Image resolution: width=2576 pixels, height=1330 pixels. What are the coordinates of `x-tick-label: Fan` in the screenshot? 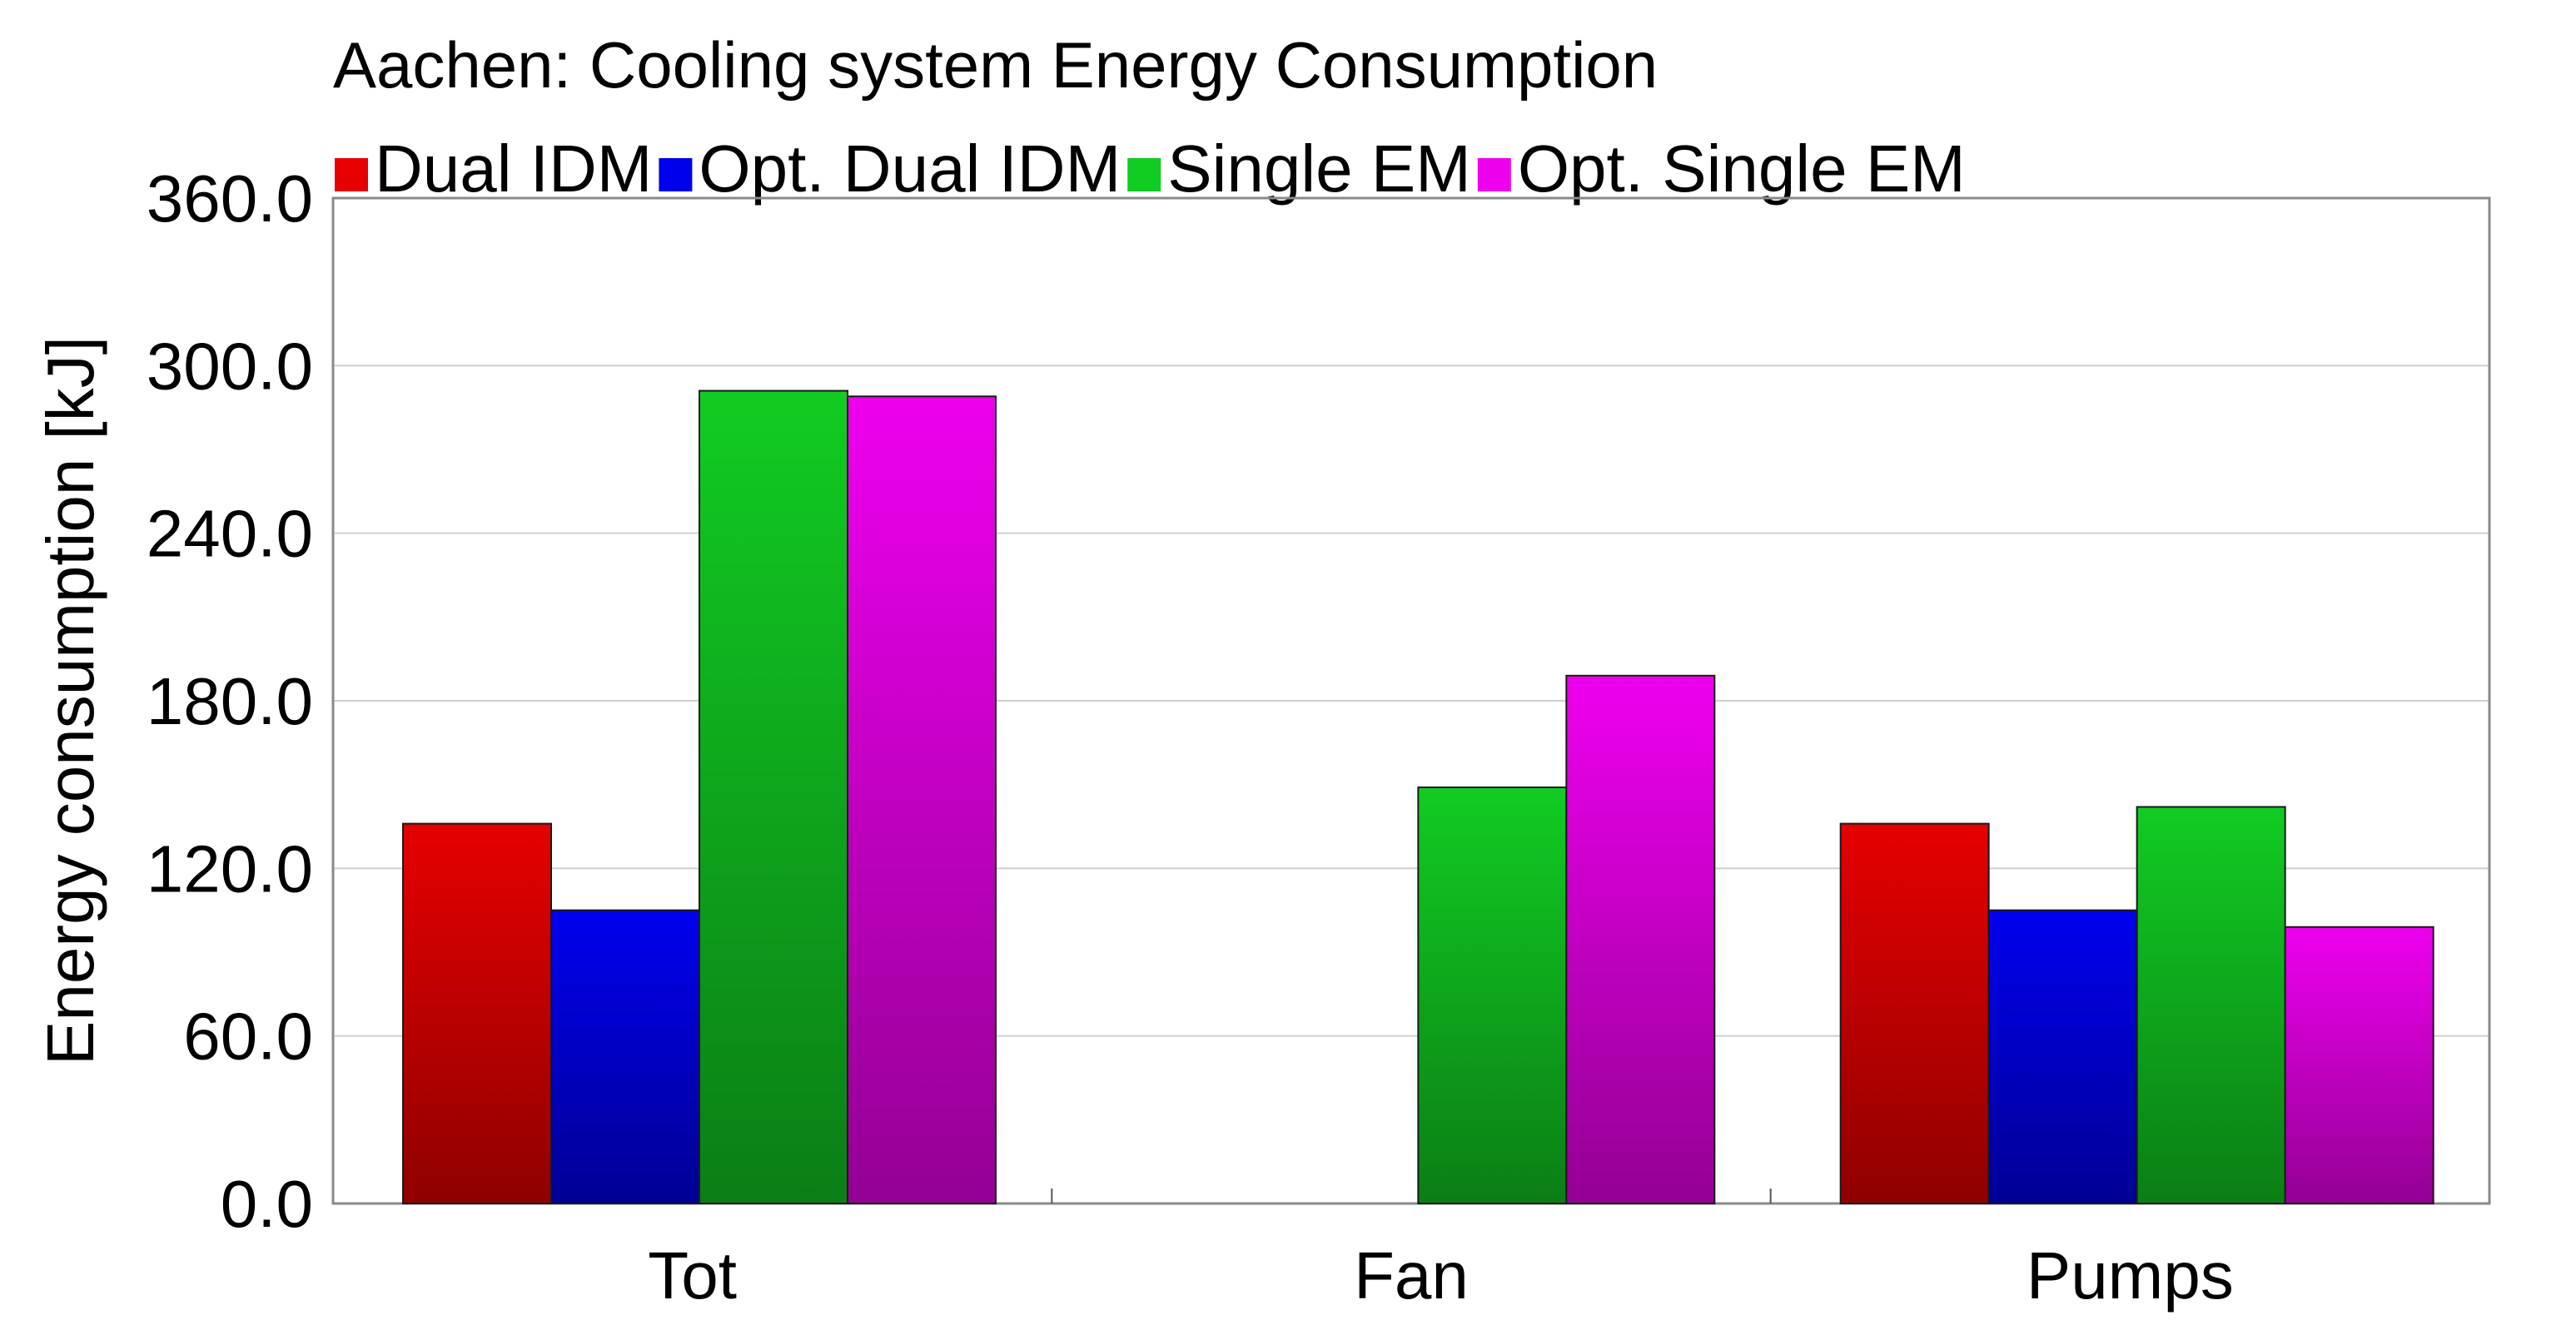 It's located at (1411, 1275).